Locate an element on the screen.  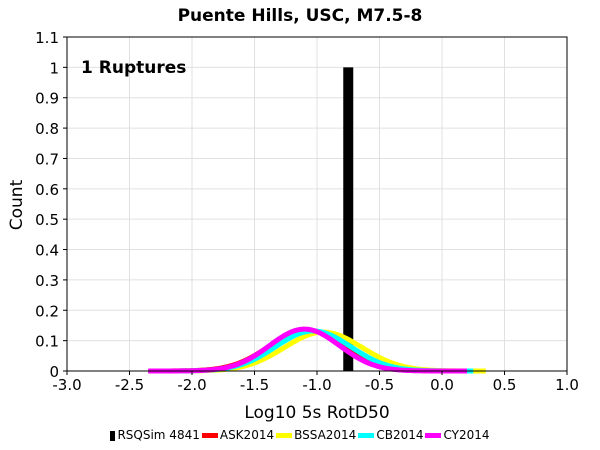
series-line-cb2014 is located at coordinates (311, 351).